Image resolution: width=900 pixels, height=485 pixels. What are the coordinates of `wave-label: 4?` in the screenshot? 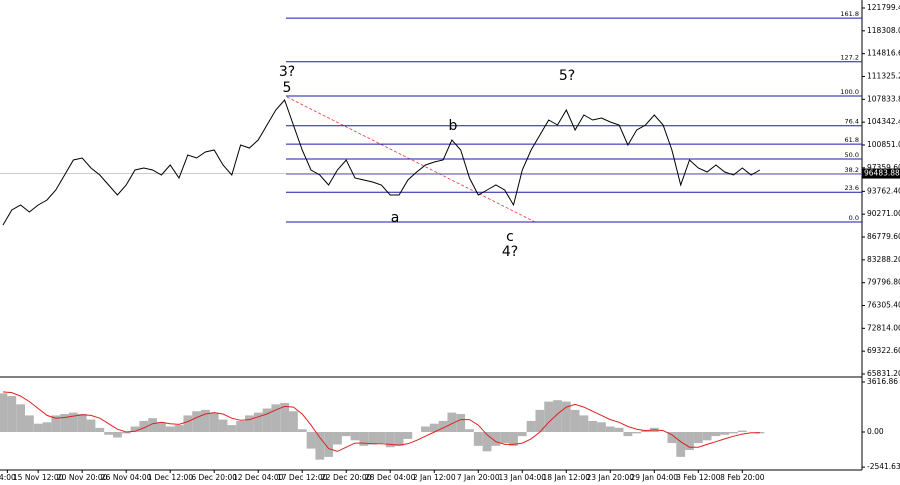 It's located at (510, 252).